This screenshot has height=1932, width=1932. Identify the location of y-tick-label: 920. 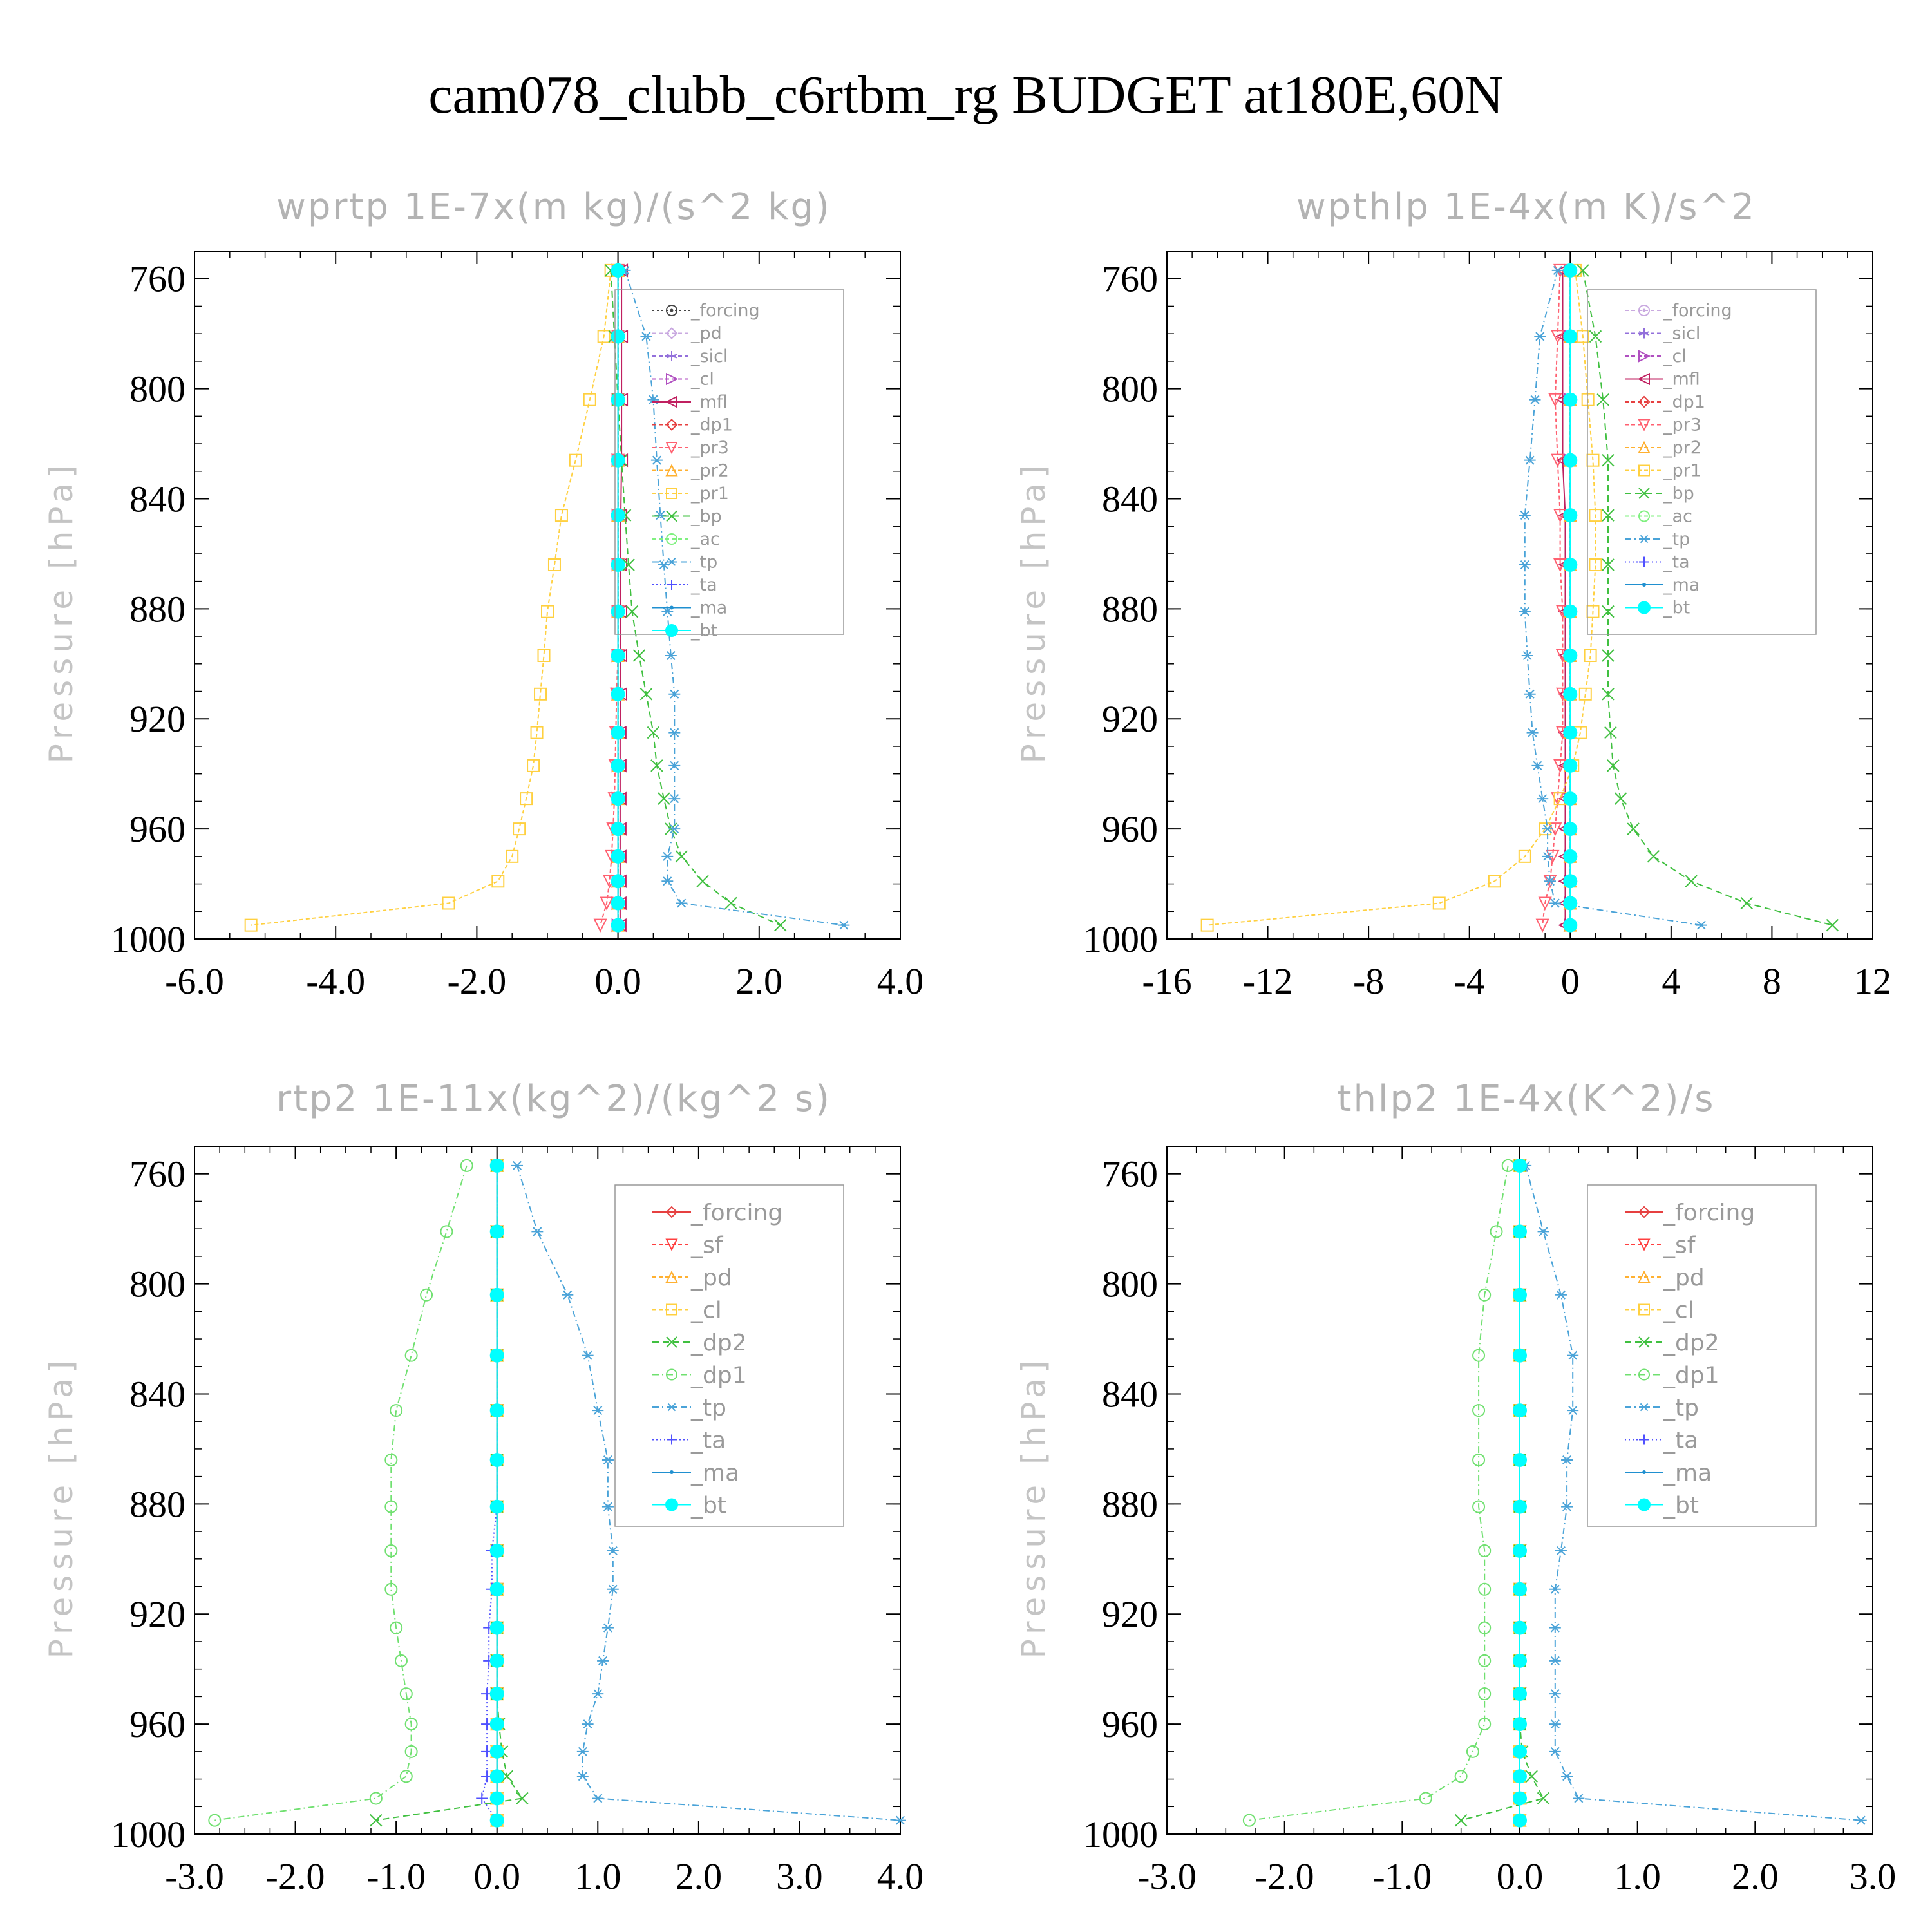
(157, 719).